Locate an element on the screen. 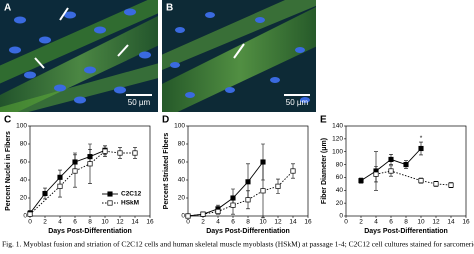  y-tick-label: 120 is located at coordinates (337, 139).